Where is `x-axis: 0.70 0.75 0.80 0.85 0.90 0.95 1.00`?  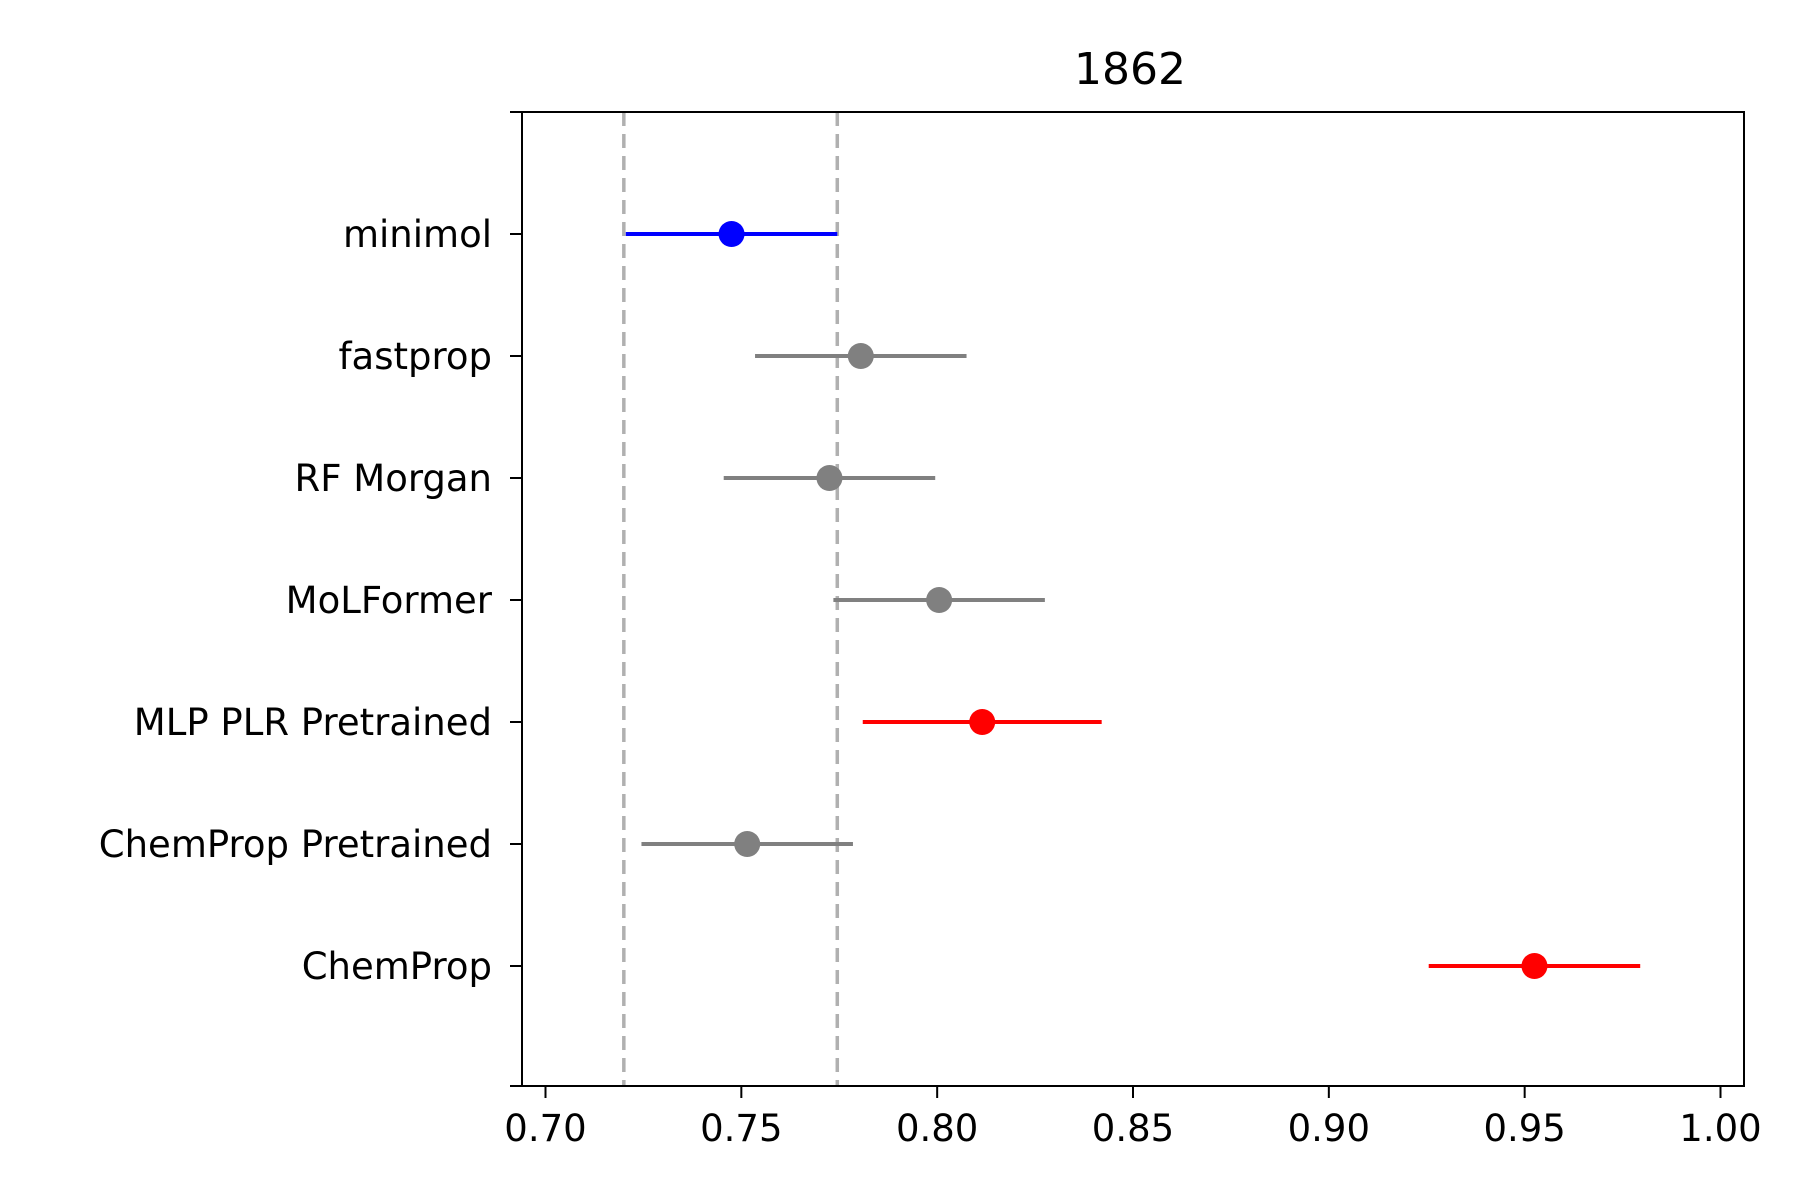
x-axis: 0.70 0.75 0.80 0.85 0.90 0.95 1.00 is located at coordinates (1133, 1118).